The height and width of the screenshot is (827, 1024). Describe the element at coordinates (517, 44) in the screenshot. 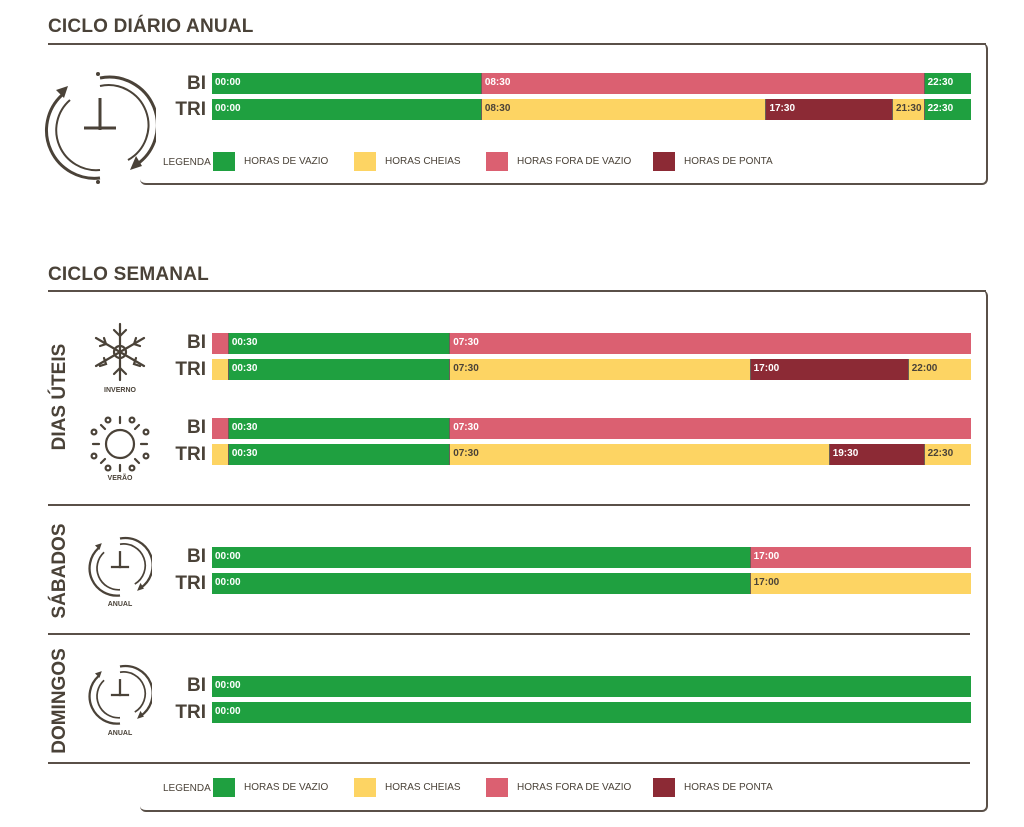

I see `daily-title-rule` at that location.